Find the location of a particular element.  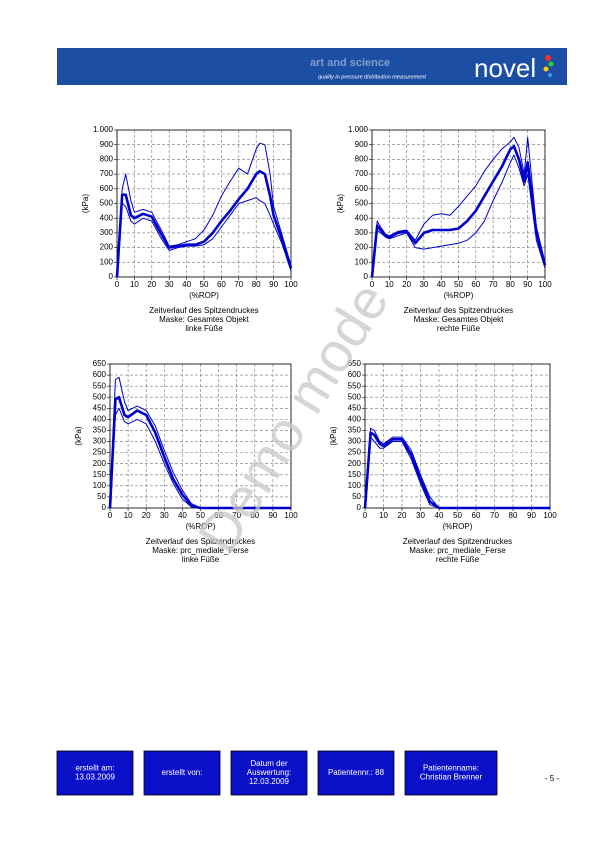

header-bar is located at coordinates (312, 66).